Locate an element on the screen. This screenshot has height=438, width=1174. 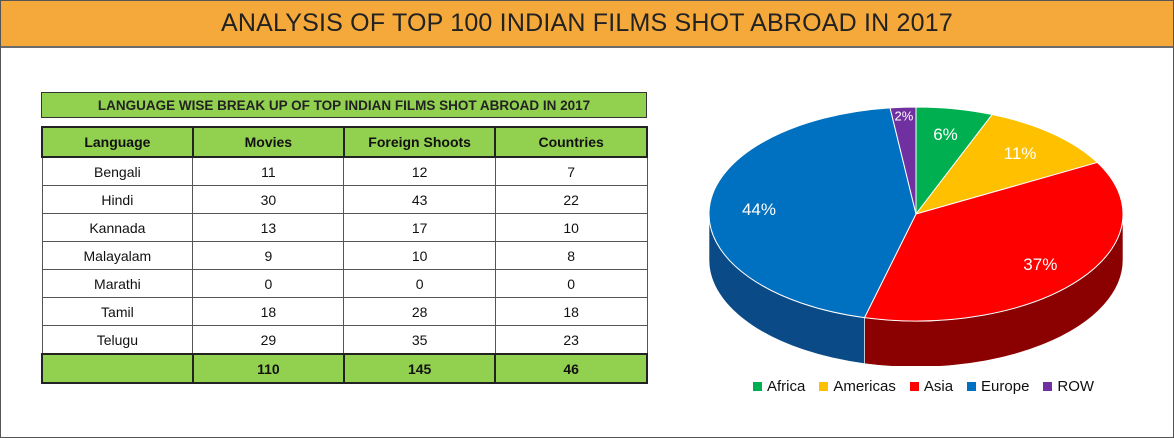
pie-label-europe: 44% is located at coordinates (759, 209).